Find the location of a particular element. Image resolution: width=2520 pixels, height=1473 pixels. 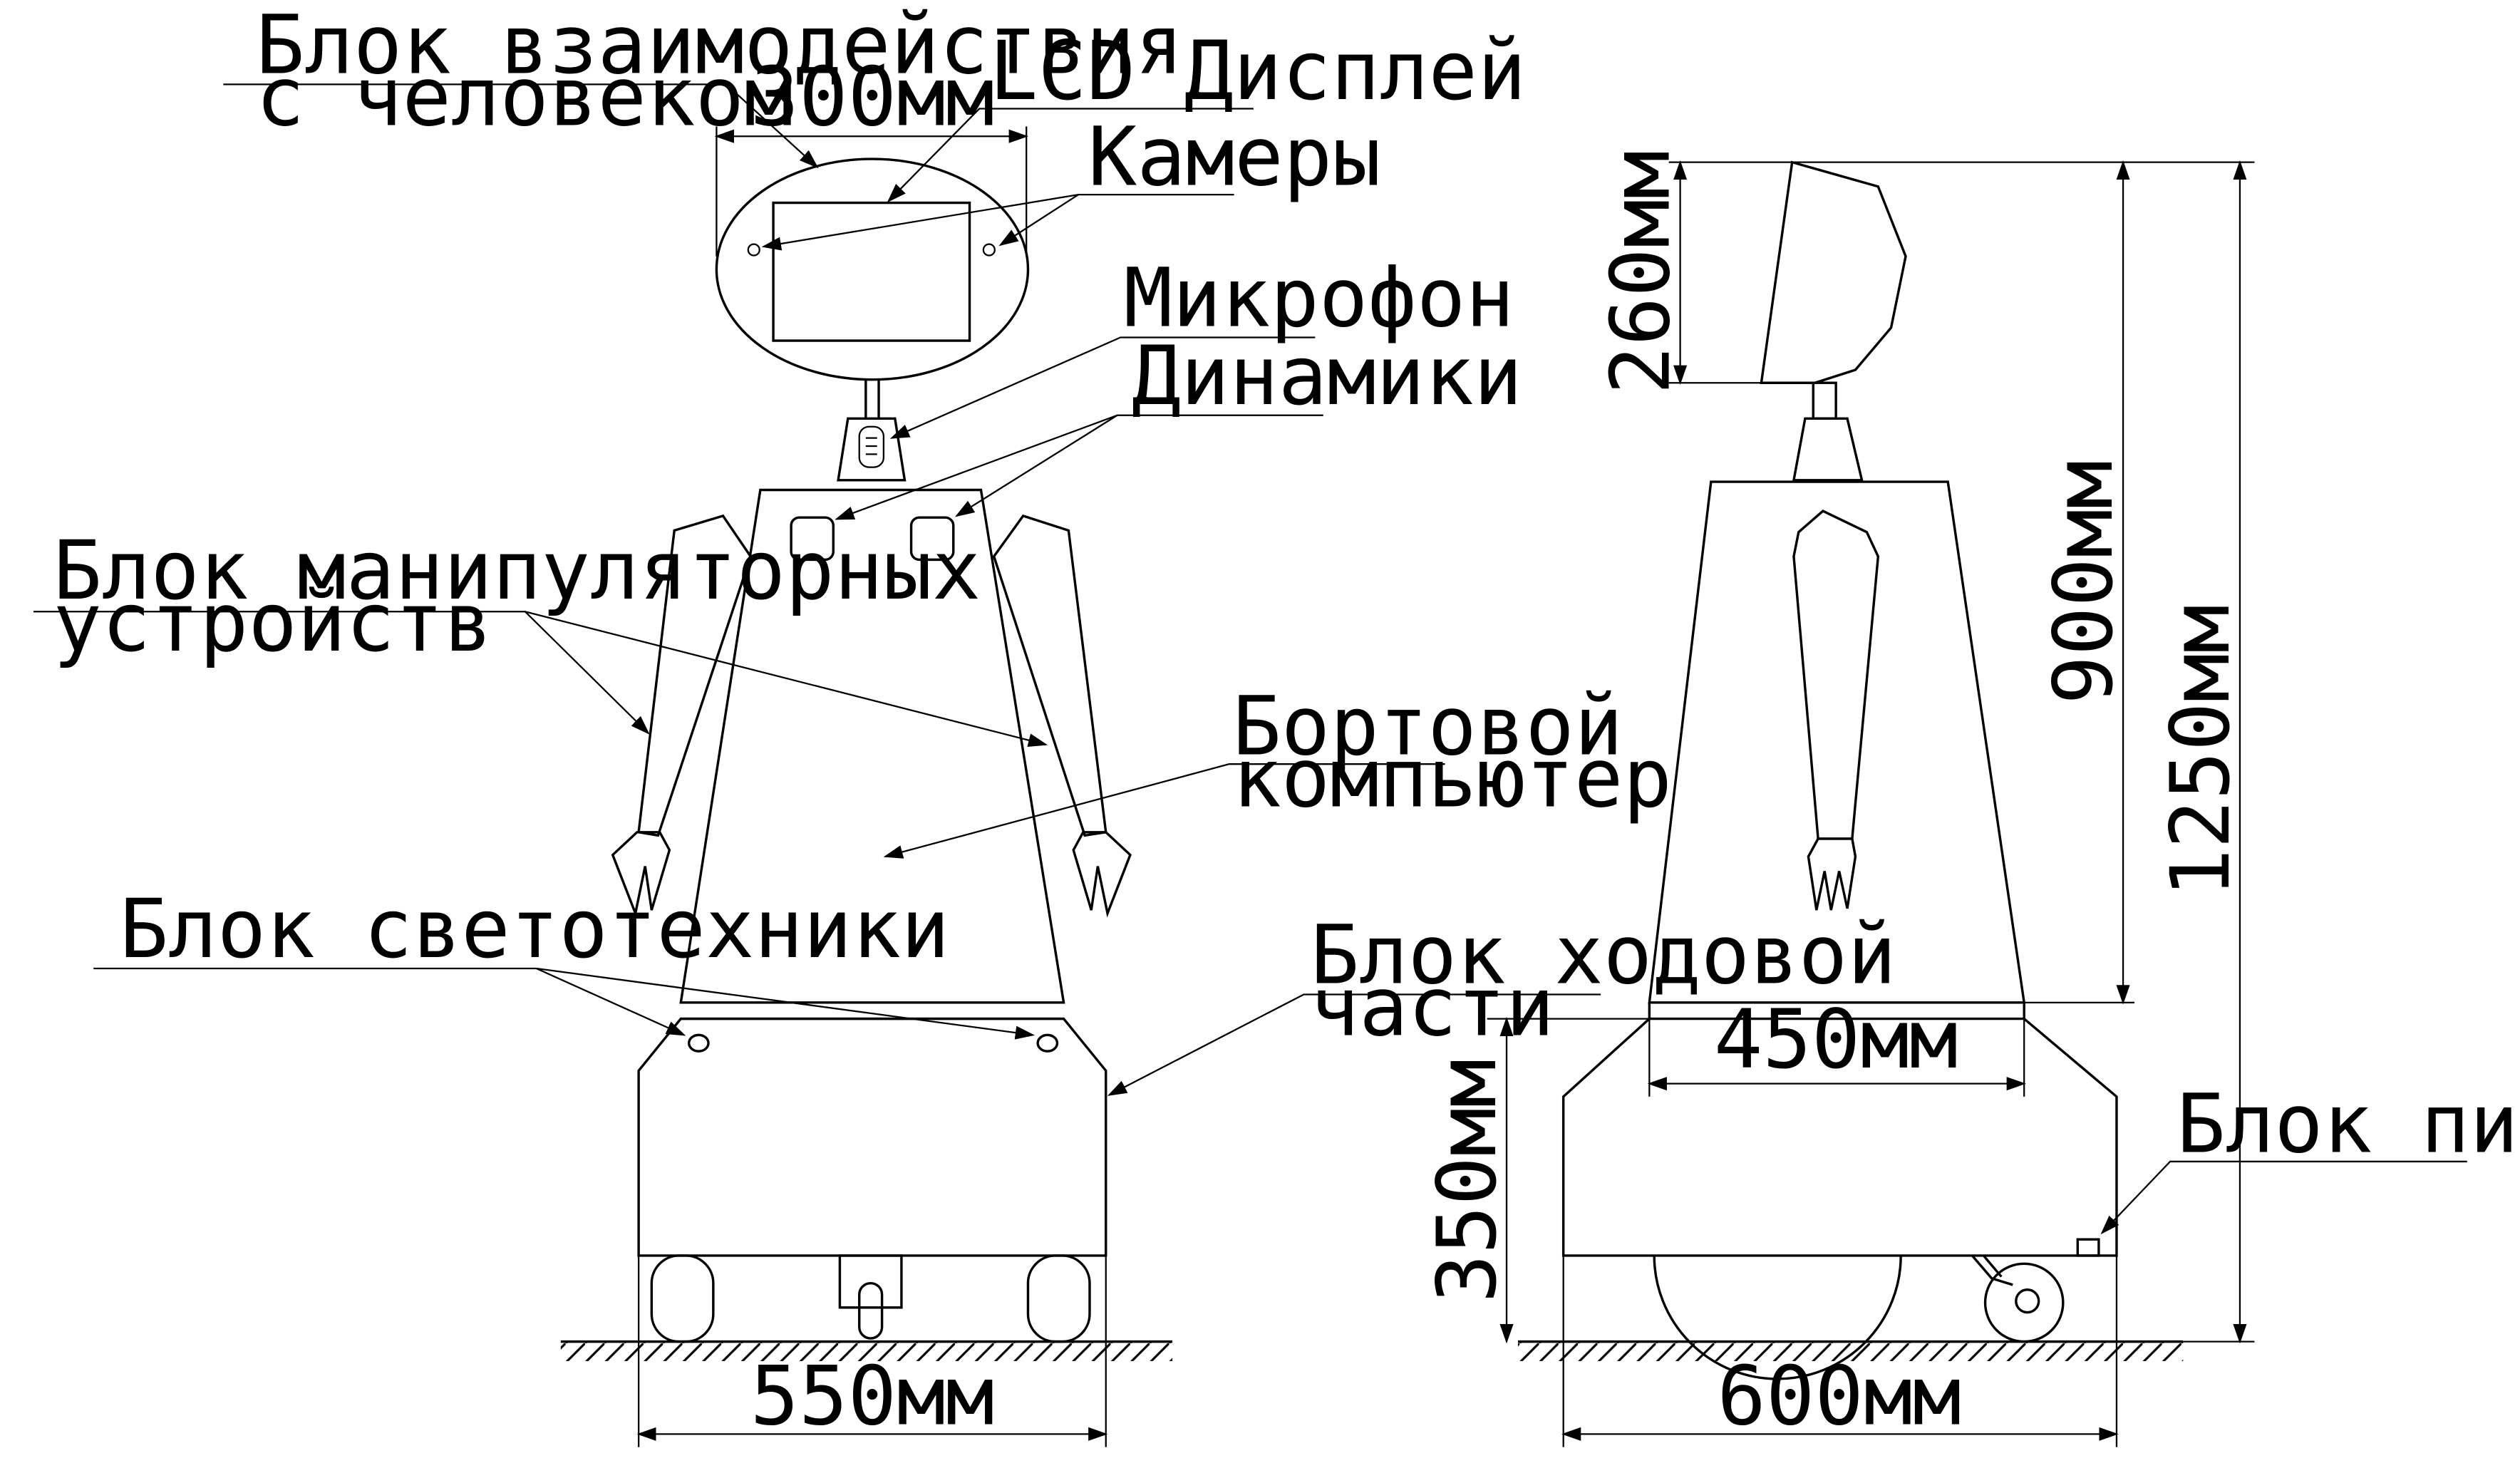

dim-chassis-height: 350мм is located at coordinates (1535, 1180).